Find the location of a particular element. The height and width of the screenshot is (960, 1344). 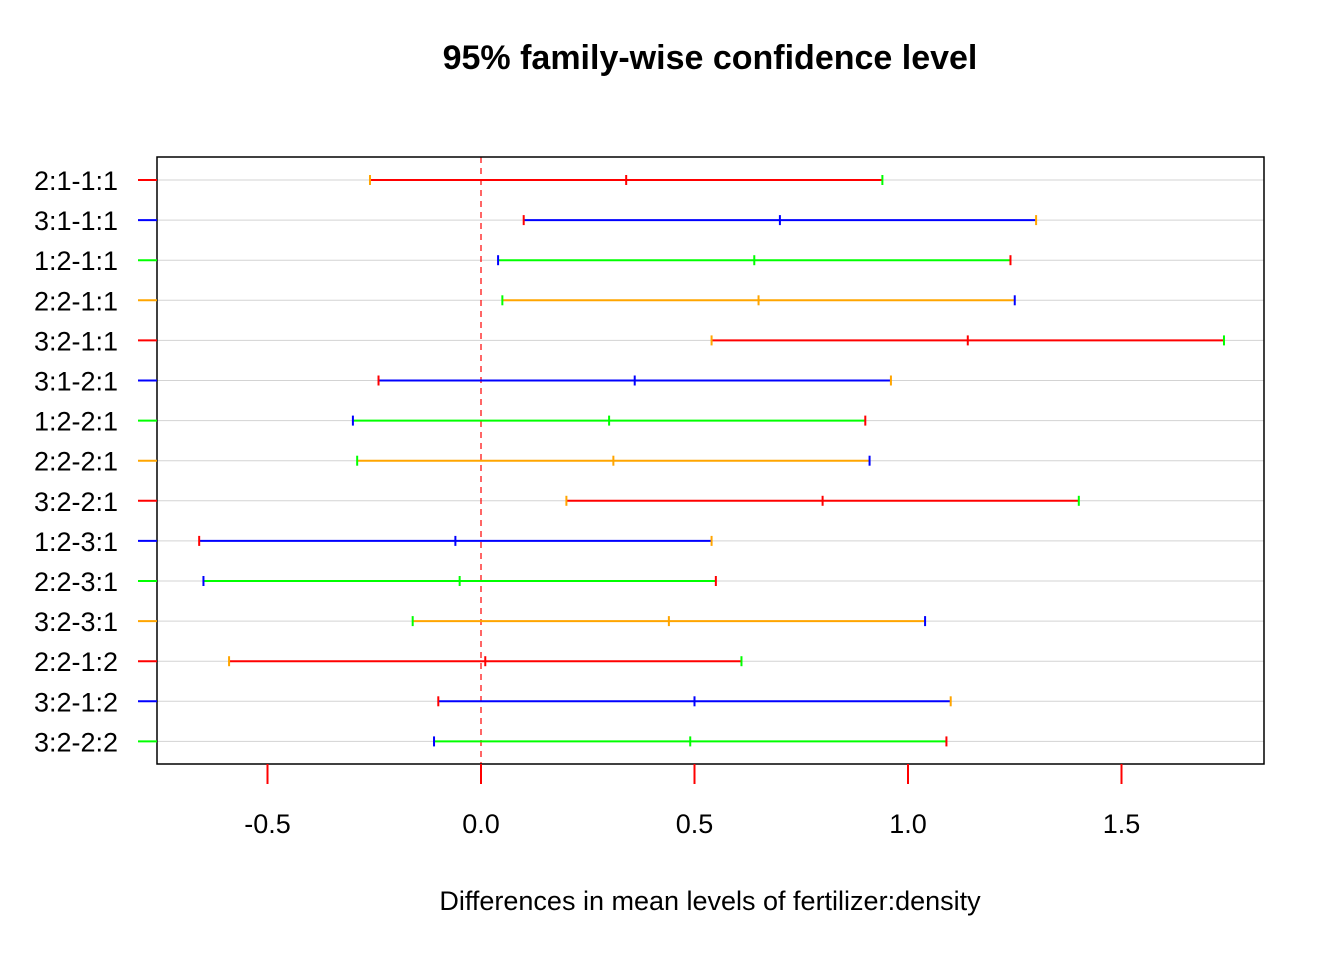

y-tick-label: 2:2-2:1 is located at coordinates (76, 462).